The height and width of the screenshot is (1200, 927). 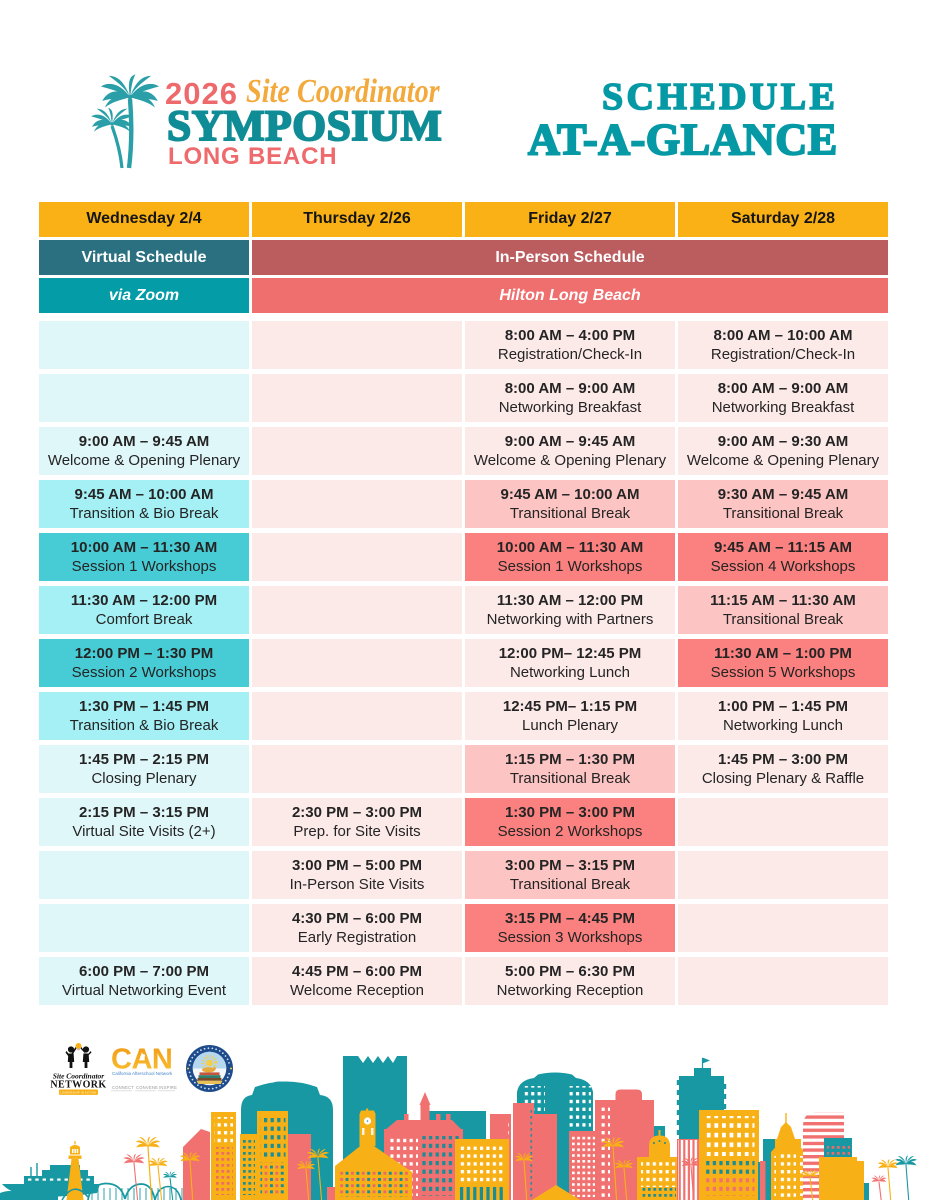 I want to click on svg-text: California Afterschool Network, so click(x=142, y=1073).